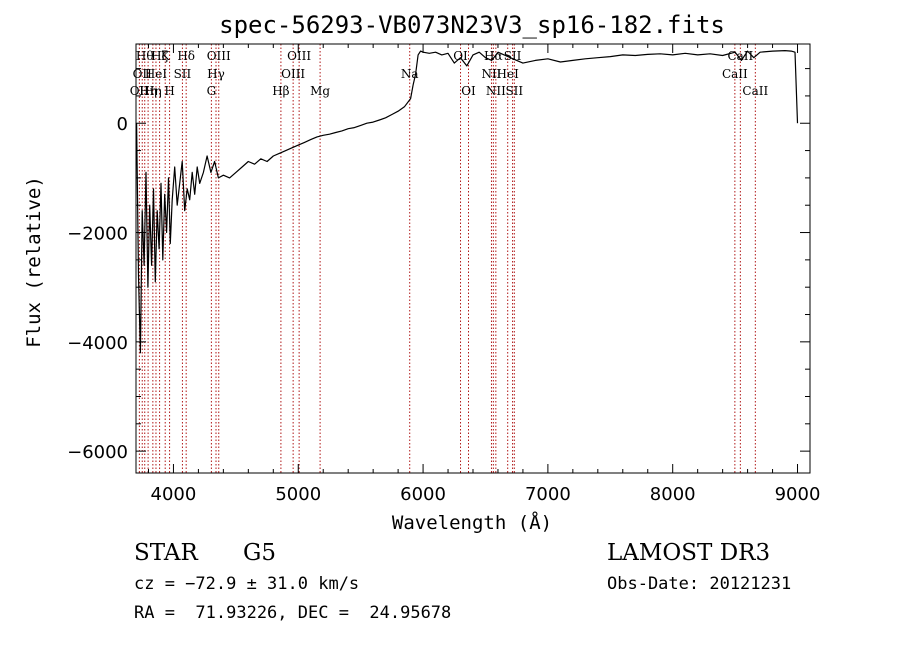 This screenshot has height=649, width=900. What do you see at coordinates (247, 584) in the screenshot?
I see `redshift-velocity: cz = −72.9 ± 31.0 km/s` at bounding box center [247, 584].